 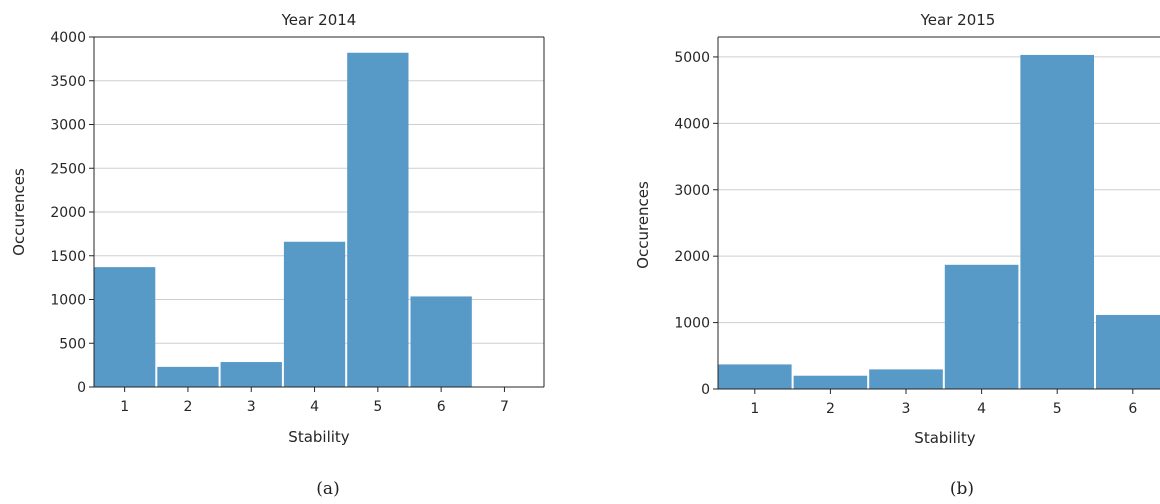 I want to click on chart-title: Year 2014, so click(x=319, y=20).